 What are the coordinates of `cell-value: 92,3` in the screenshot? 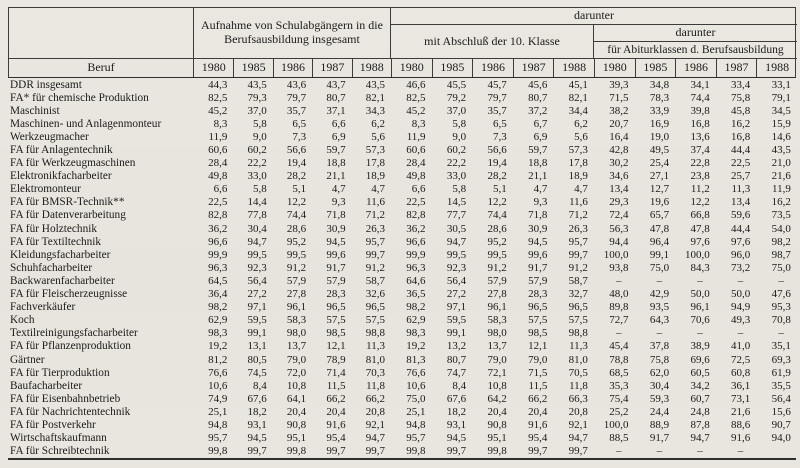 It's located at (257, 267).